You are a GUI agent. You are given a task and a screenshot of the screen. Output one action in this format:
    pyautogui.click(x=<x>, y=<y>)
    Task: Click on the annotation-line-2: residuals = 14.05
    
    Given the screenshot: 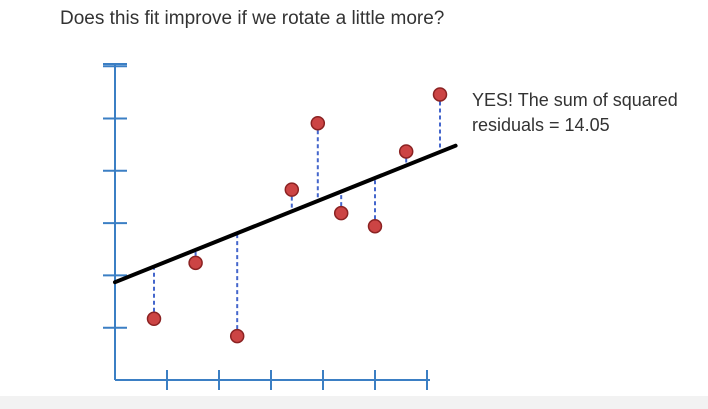 What is the action you would take?
    pyautogui.click(x=541, y=125)
    